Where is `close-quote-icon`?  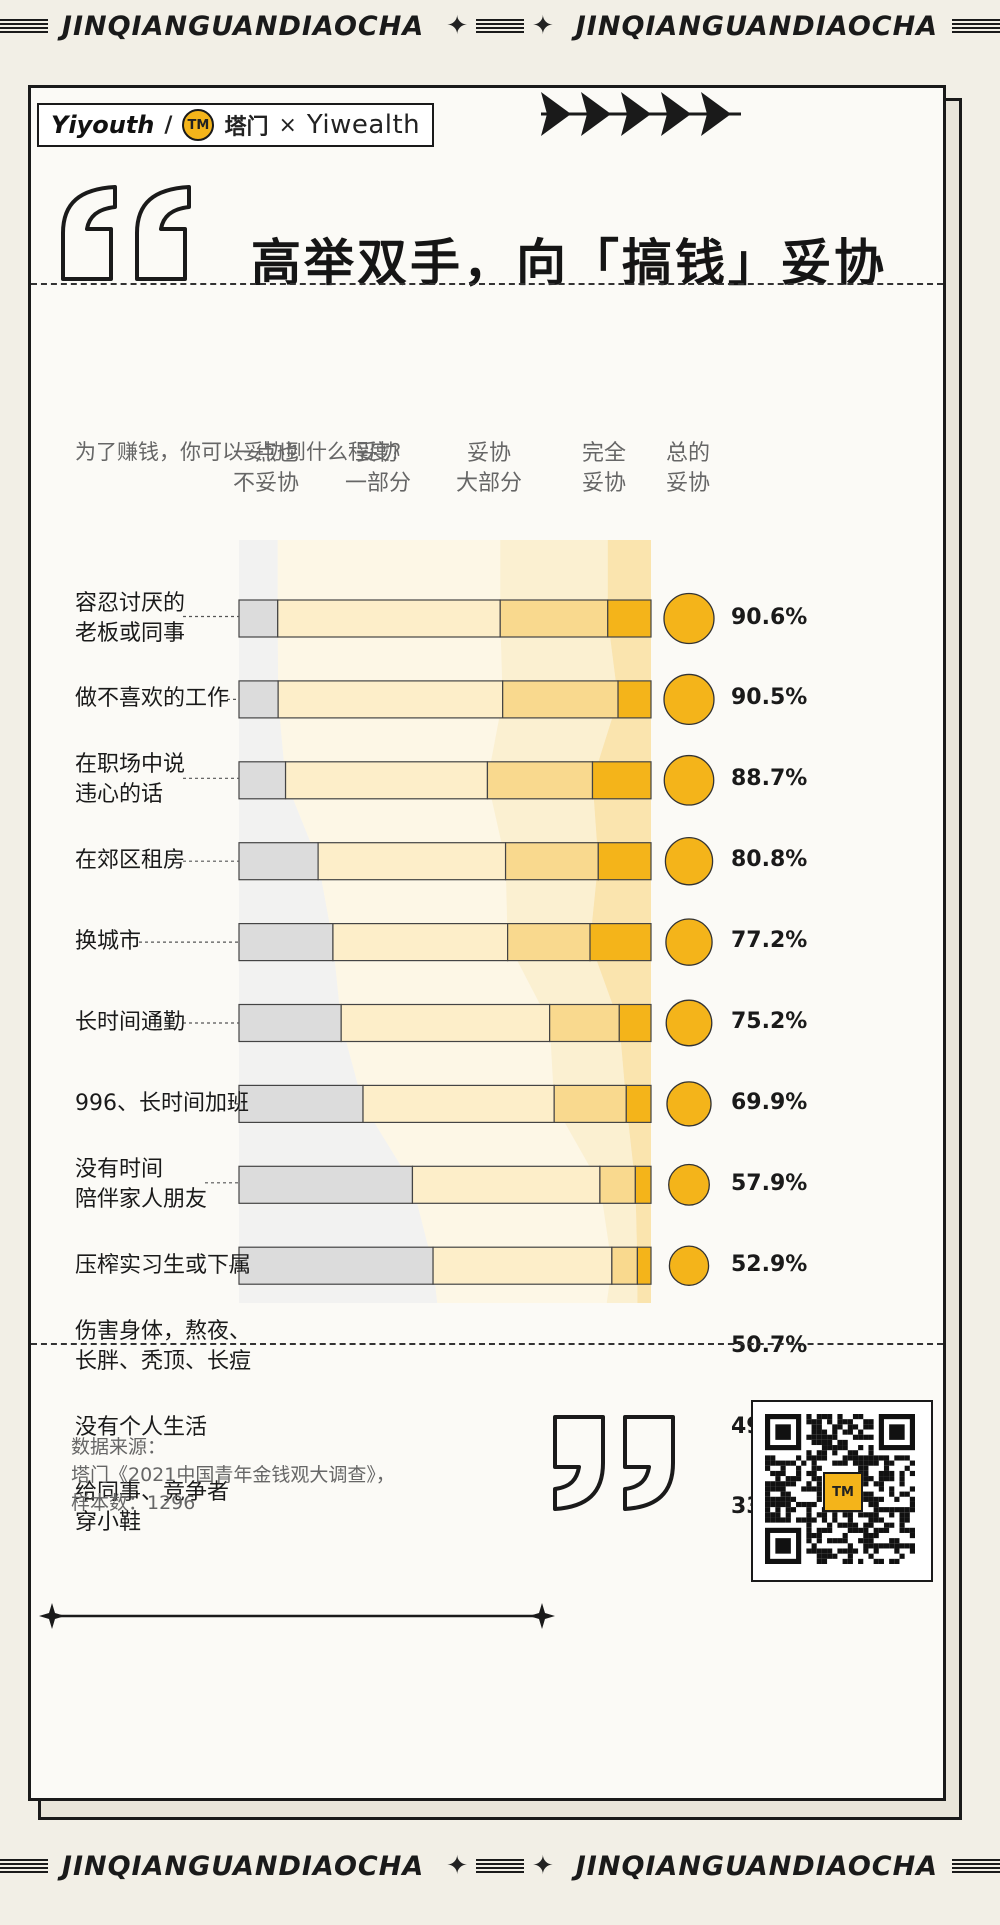
close-quote-icon is located at coordinates (614, 1463).